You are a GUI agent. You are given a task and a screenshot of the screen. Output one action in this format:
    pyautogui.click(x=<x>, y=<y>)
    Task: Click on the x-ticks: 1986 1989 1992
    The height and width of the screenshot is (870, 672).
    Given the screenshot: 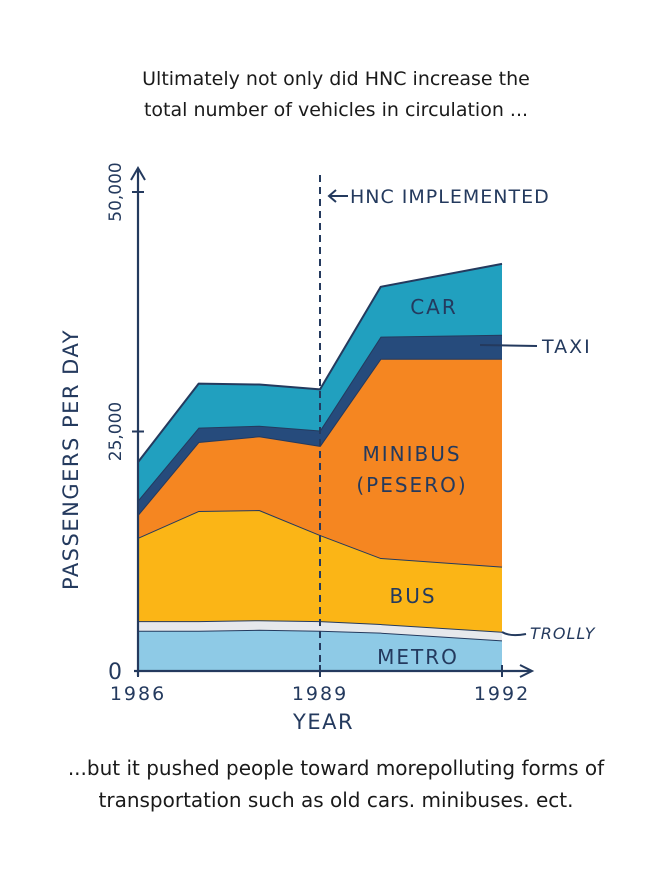 What is the action you would take?
    pyautogui.click(x=320, y=685)
    